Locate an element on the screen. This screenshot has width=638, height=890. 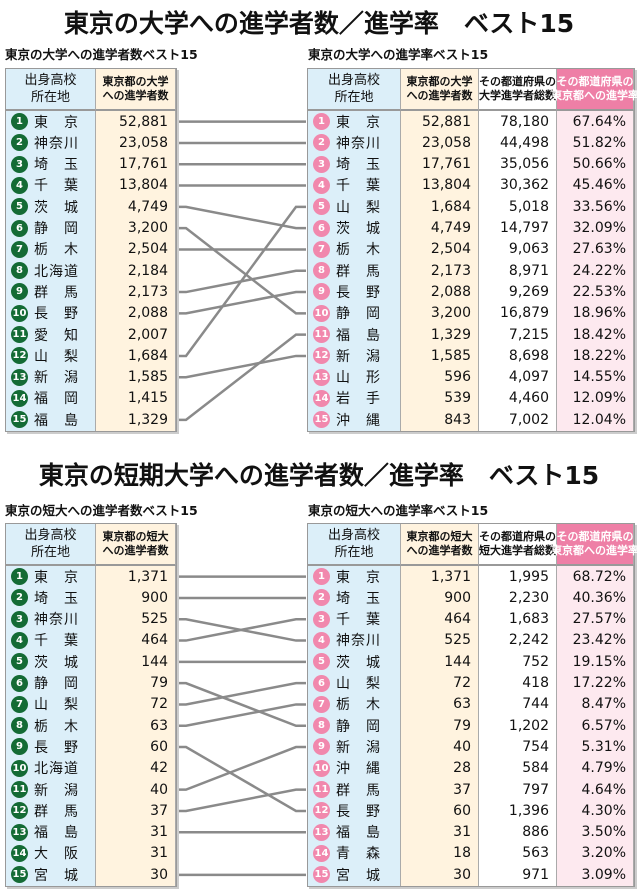
left-value-cell: 1,684 is located at coordinates (147, 355).